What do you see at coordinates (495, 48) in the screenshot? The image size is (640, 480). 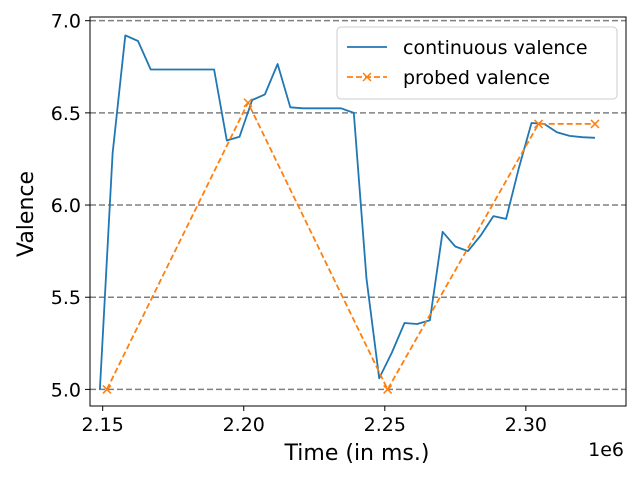 I see `legend-label-0: continuous valence` at bounding box center [495, 48].